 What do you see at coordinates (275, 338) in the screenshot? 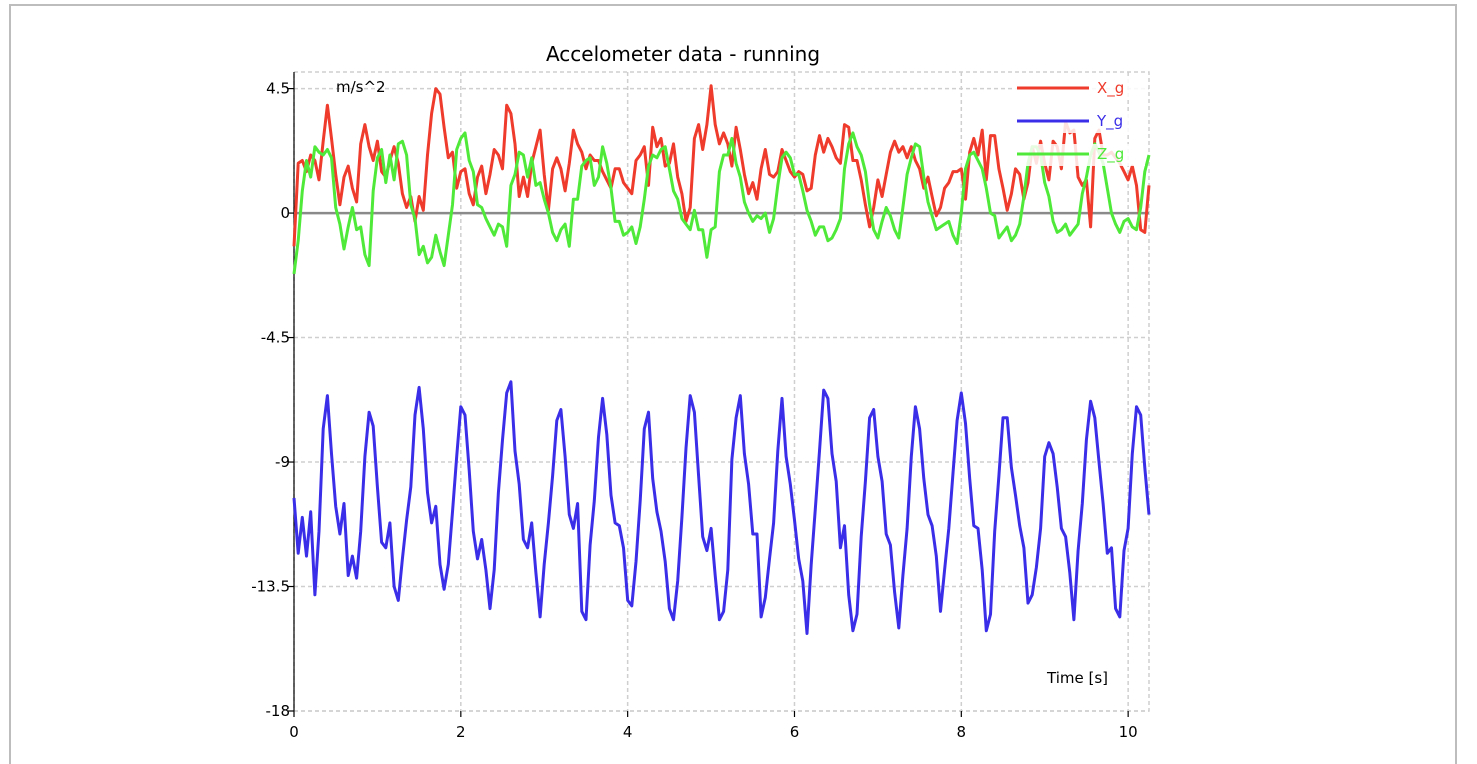
I see `y-tick-label: -4.5` at bounding box center [275, 338].